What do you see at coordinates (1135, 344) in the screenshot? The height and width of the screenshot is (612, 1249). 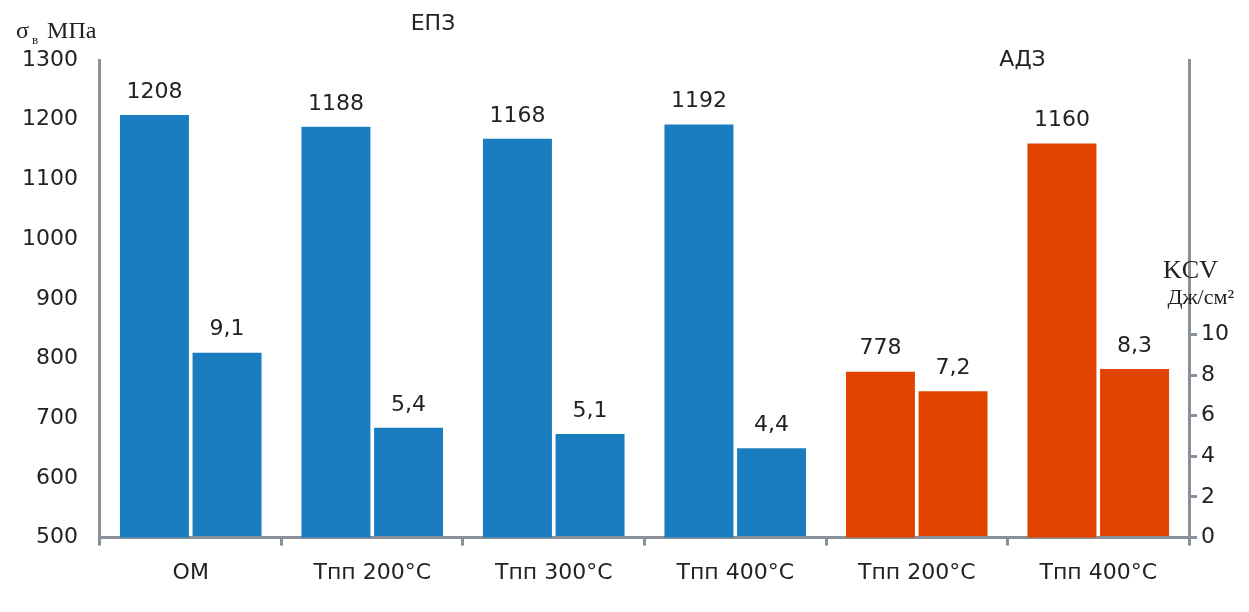 I see `data-label: 8,3` at bounding box center [1135, 344].